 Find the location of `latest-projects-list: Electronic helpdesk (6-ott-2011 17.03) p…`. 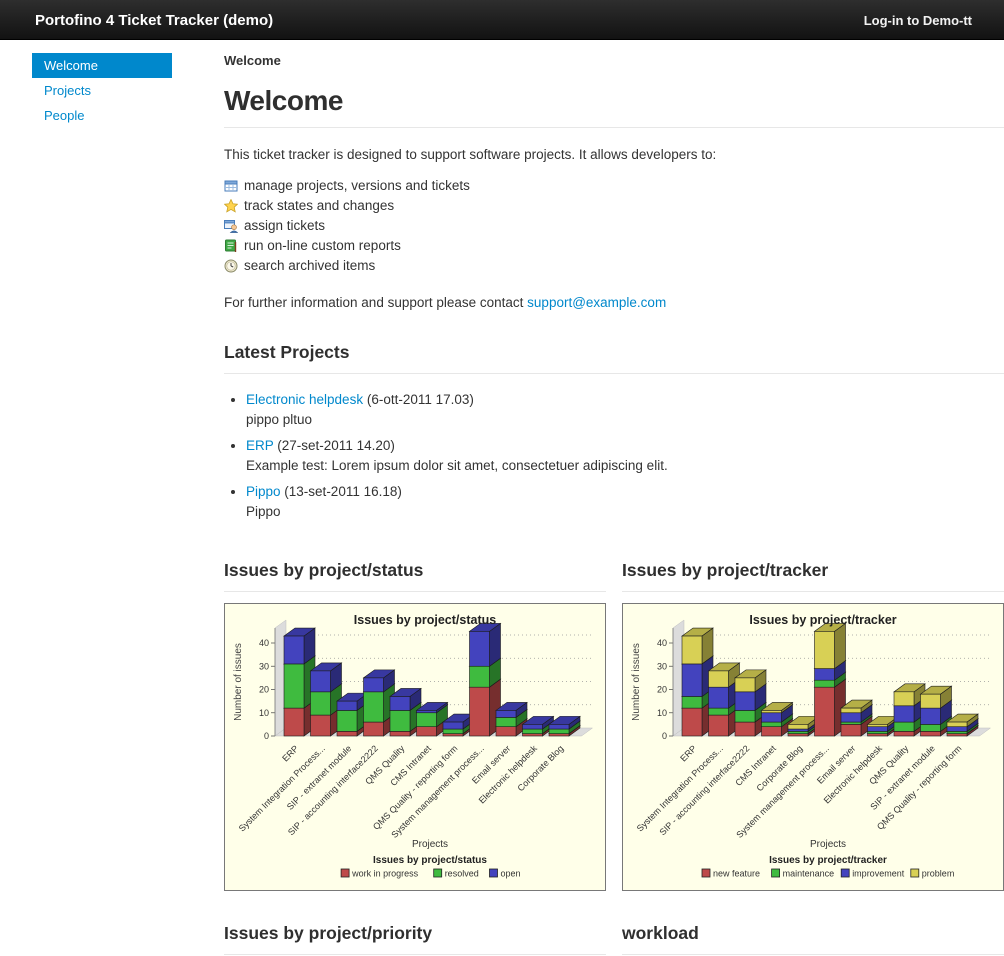

latest-projects-list: Electronic helpdesk (6-ott-2011 17.03) p… is located at coordinates (614, 456).